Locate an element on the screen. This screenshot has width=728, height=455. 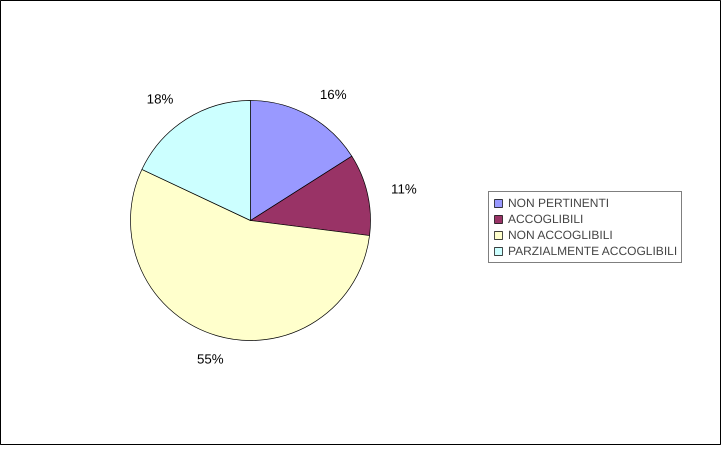
data-label: 11% is located at coordinates (404, 189).